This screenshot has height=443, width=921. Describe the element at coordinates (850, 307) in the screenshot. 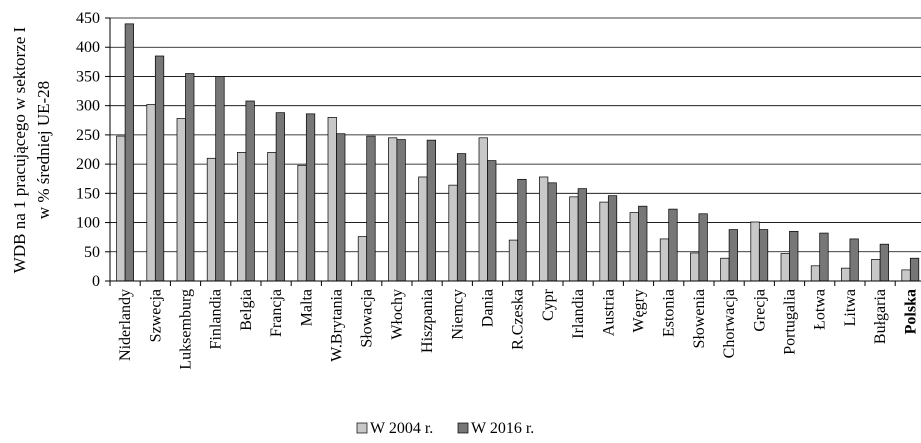

I see `x-tick-label: Litwa` at that location.